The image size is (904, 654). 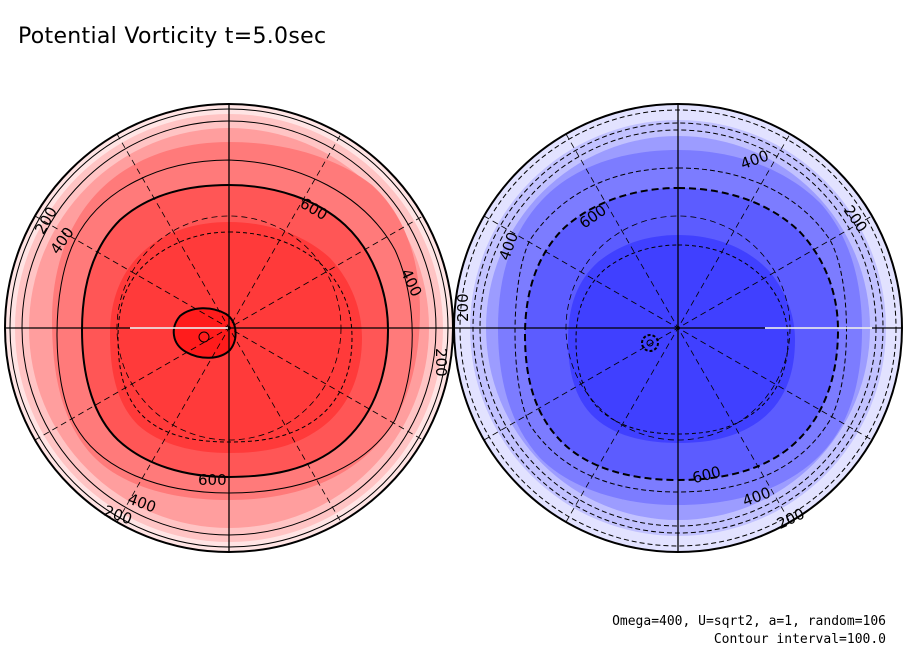 What do you see at coordinates (172, 36) in the screenshot?
I see `plot-title: Potential Vorticity t=5.0sec` at bounding box center [172, 36].